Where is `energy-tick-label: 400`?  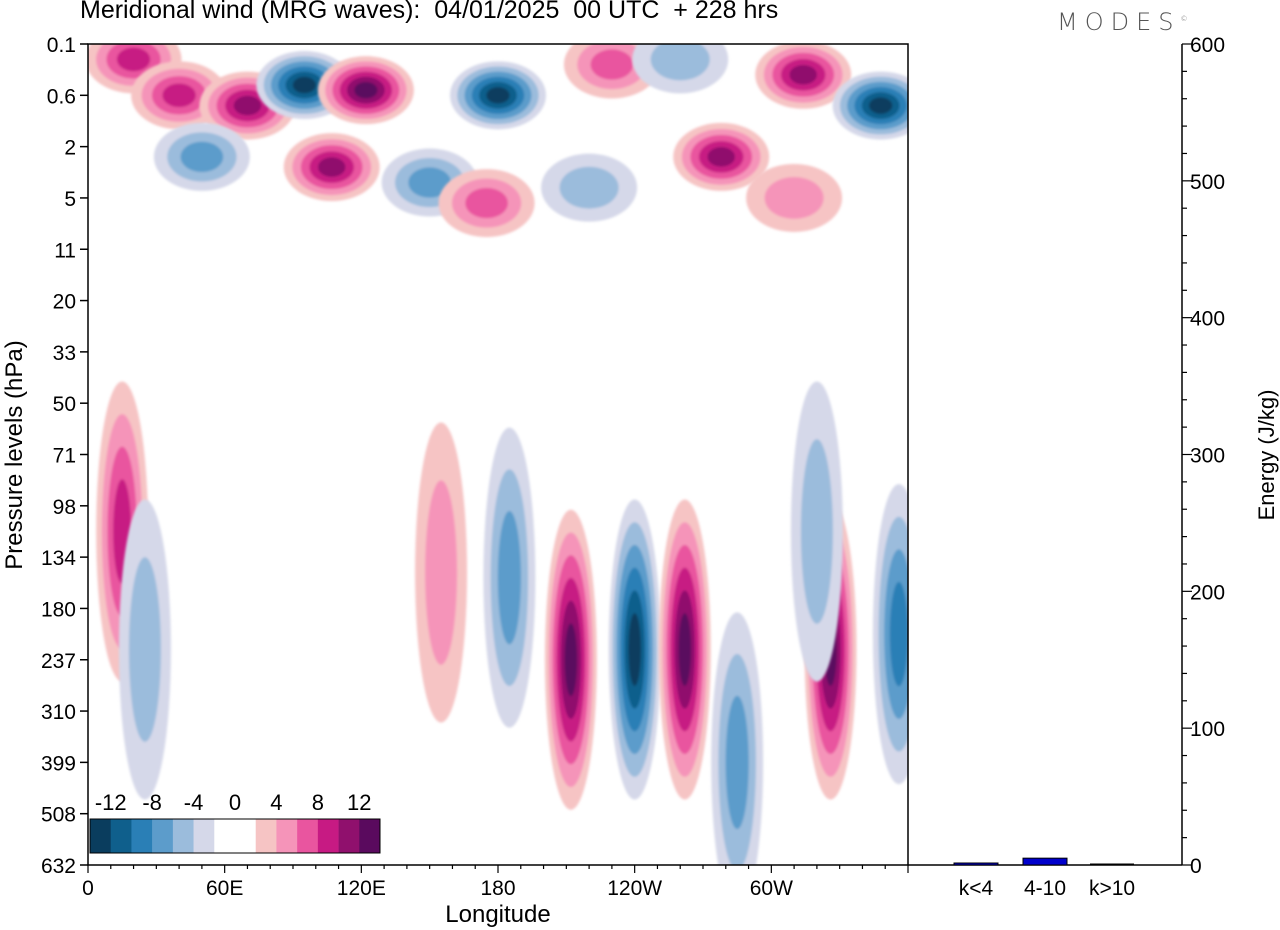
energy-tick-label: 400 is located at coordinates (1207, 319).